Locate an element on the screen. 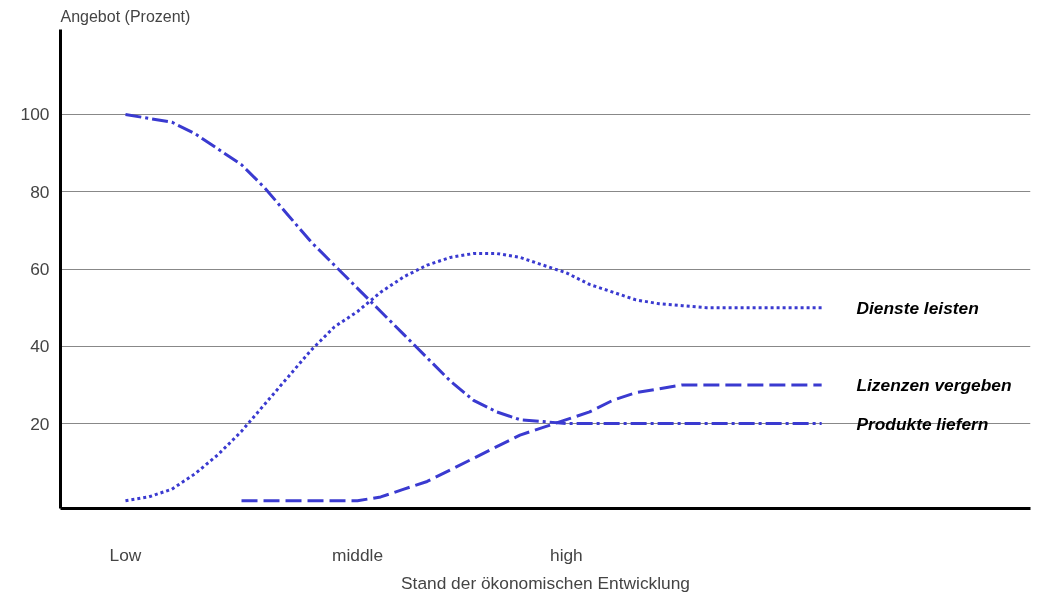  x-tick-label: Low is located at coordinates (125, 554).